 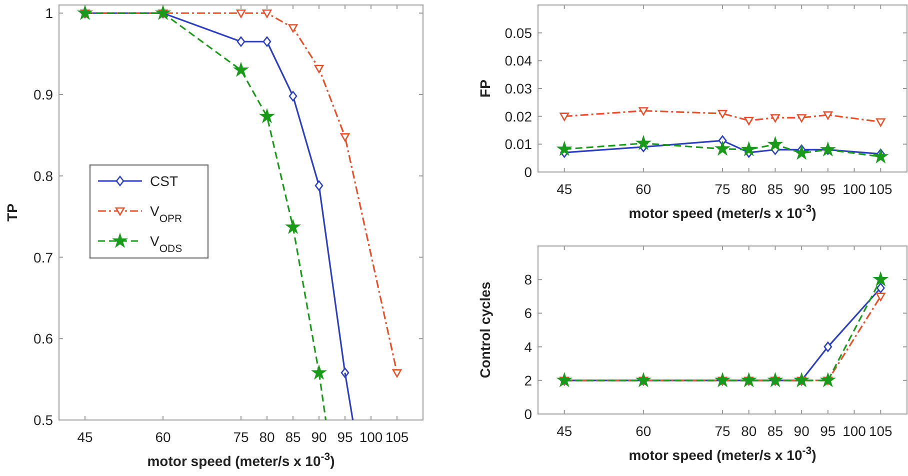 What do you see at coordinates (518, 116) in the screenshot?
I see `y-tick-label: 0.02` at bounding box center [518, 116].